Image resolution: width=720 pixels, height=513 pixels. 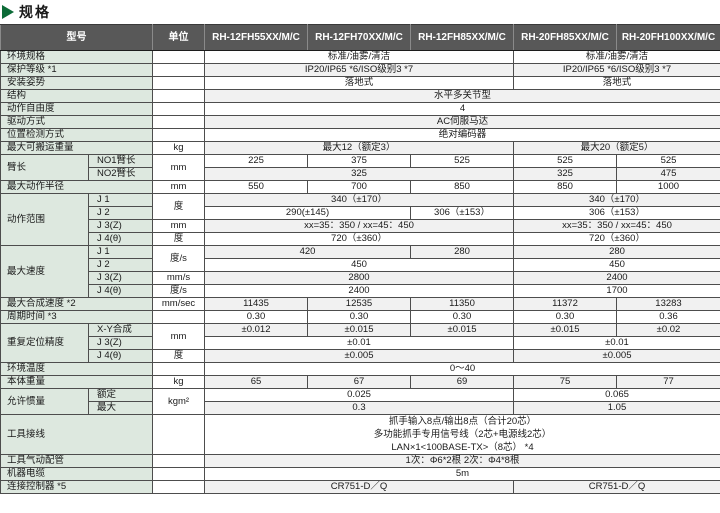 What do you see at coordinates (360, 278) in the screenshot?
I see `table-row: J 3(Z) mm/s 2800 2400` at bounding box center [360, 278].